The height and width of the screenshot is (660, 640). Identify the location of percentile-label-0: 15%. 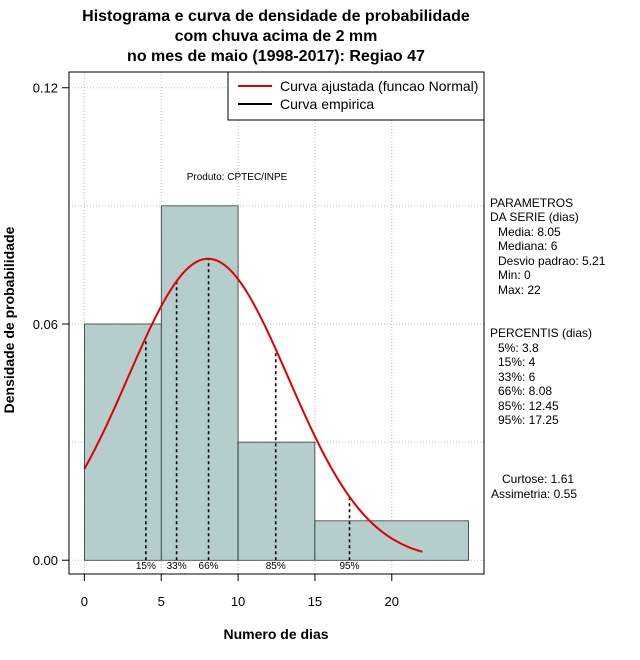
(146, 566).